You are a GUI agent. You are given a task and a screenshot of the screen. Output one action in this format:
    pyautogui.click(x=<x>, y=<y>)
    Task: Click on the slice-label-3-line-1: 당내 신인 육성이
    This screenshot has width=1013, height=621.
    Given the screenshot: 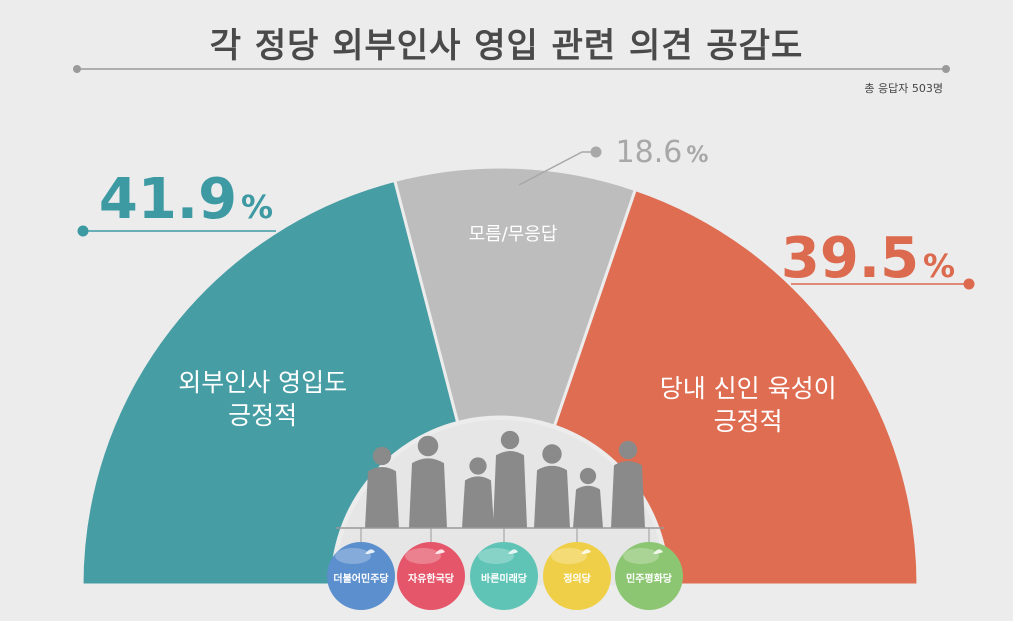 What is the action you would take?
    pyautogui.click(x=748, y=388)
    